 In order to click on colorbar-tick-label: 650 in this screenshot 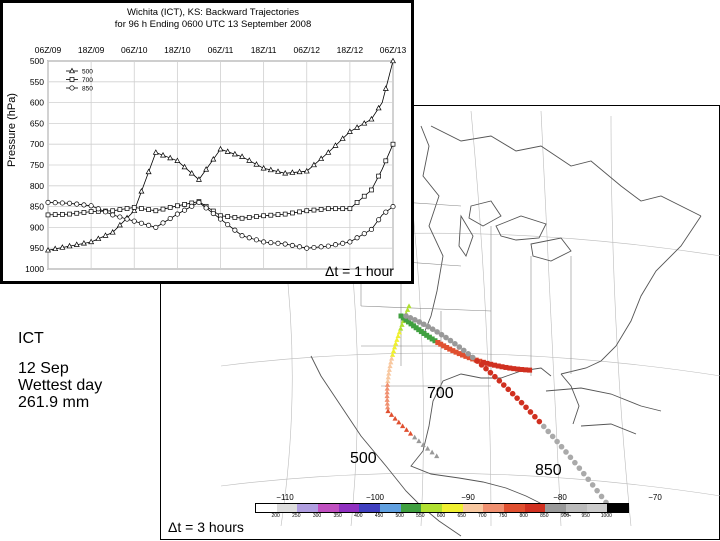, I will do `click(461, 516)`.